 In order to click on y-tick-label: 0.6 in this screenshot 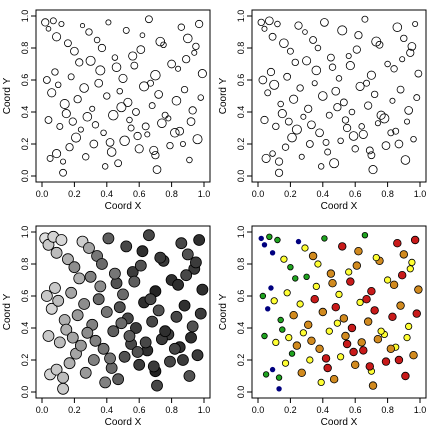, I will do `click(25, 80)`.